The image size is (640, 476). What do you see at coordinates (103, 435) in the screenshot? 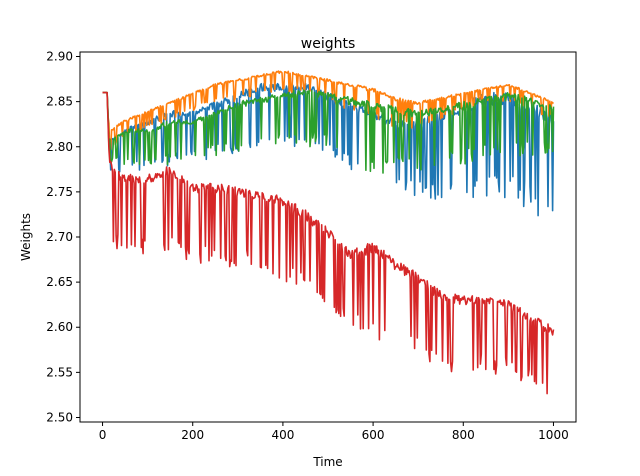
I see `x-tick-label: 0` at bounding box center [103, 435].